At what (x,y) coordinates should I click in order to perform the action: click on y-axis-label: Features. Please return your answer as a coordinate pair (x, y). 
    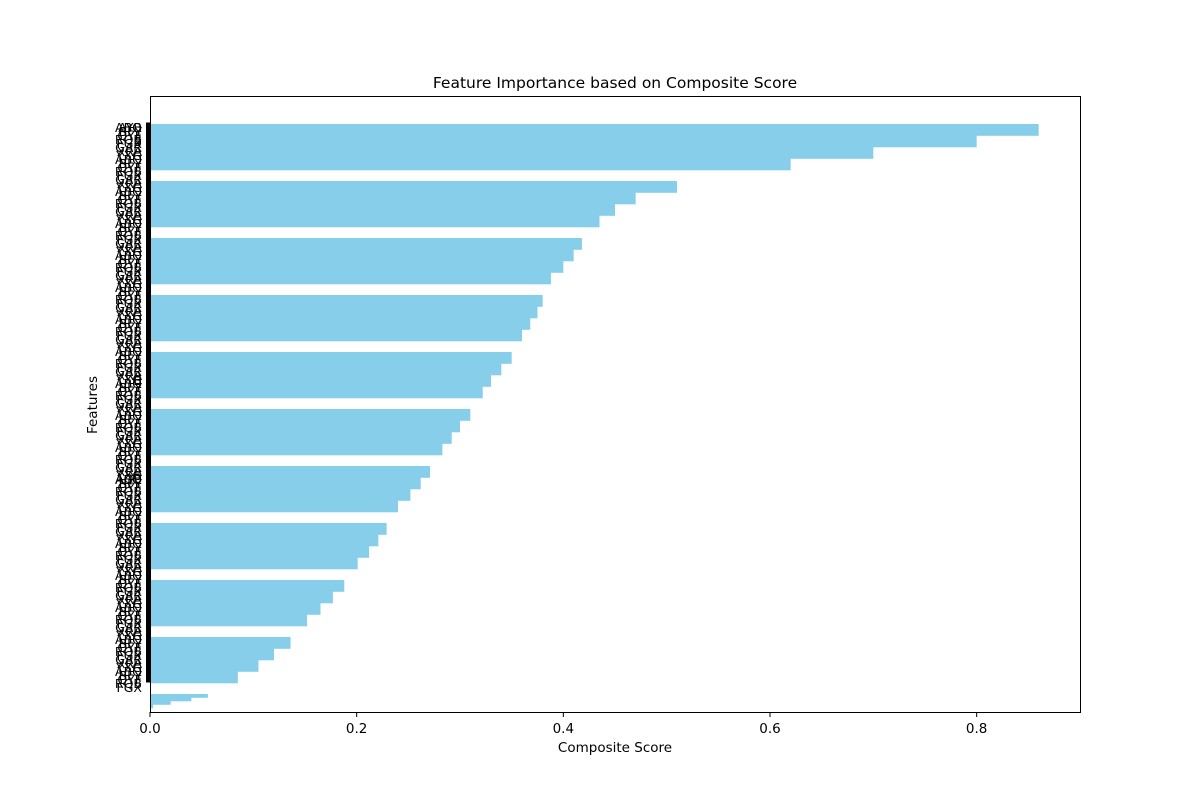
    Looking at the image, I should click on (93, 405).